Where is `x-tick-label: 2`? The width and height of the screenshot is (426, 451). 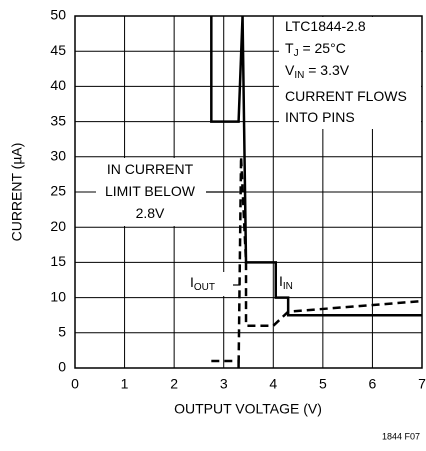 x-tick-label: 2 is located at coordinates (174, 384).